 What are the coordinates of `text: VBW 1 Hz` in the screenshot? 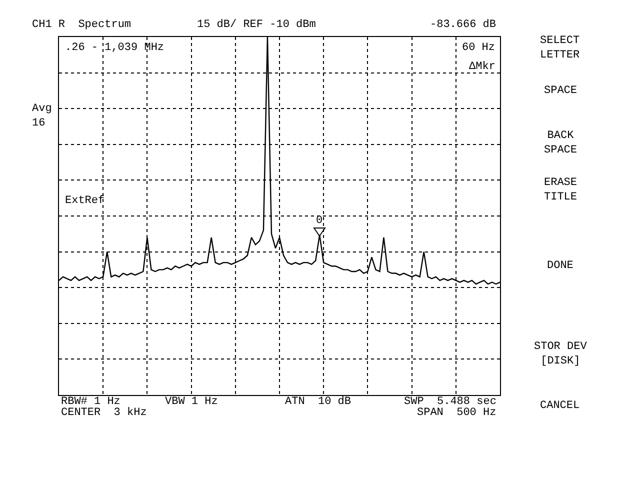 It's located at (191, 402).